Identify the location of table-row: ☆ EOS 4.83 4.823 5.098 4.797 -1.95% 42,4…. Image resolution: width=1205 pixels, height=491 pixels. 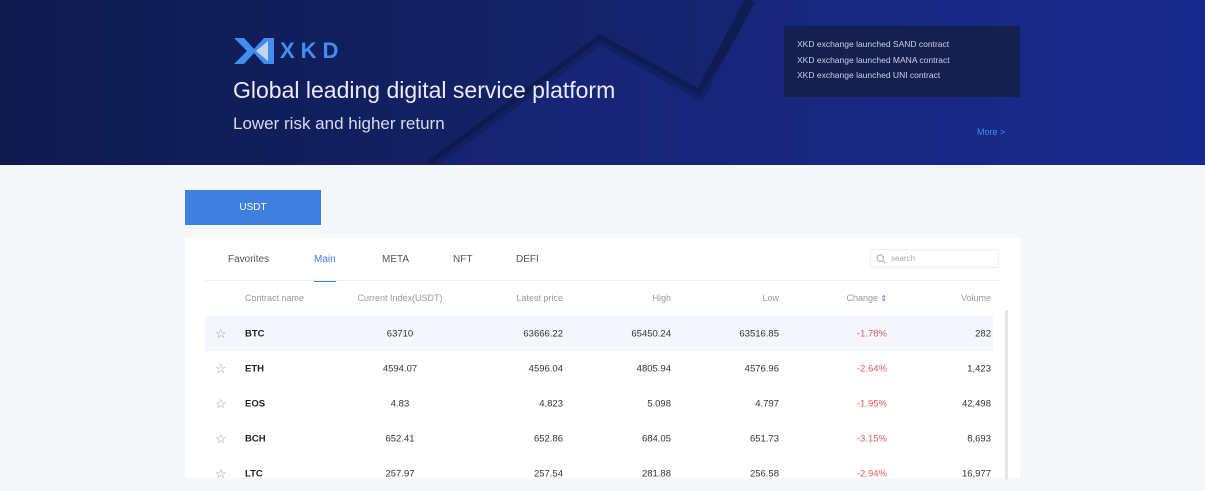
(603, 403).